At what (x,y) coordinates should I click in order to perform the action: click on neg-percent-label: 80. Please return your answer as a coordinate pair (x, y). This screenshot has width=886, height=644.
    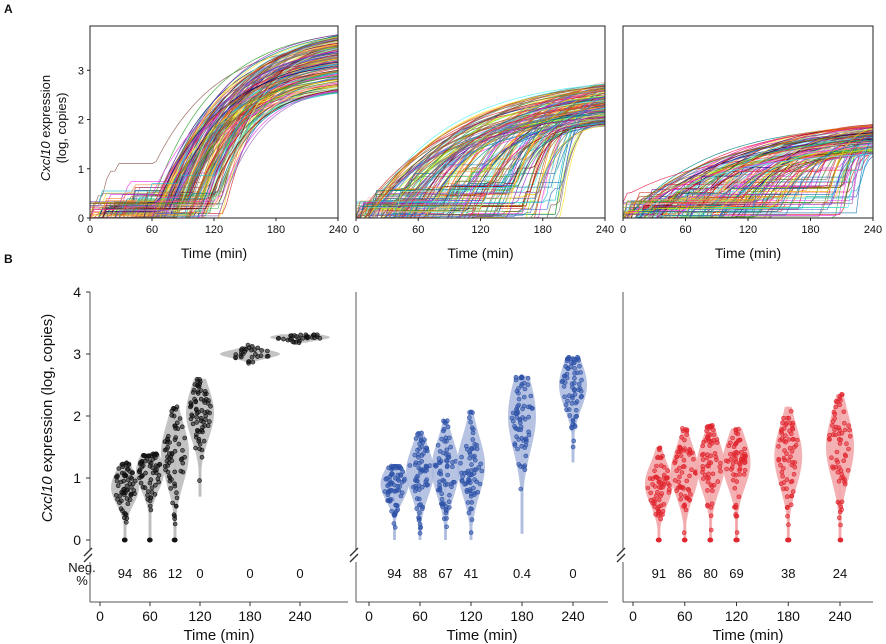
    Looking at the image, I should click on (710, 573).